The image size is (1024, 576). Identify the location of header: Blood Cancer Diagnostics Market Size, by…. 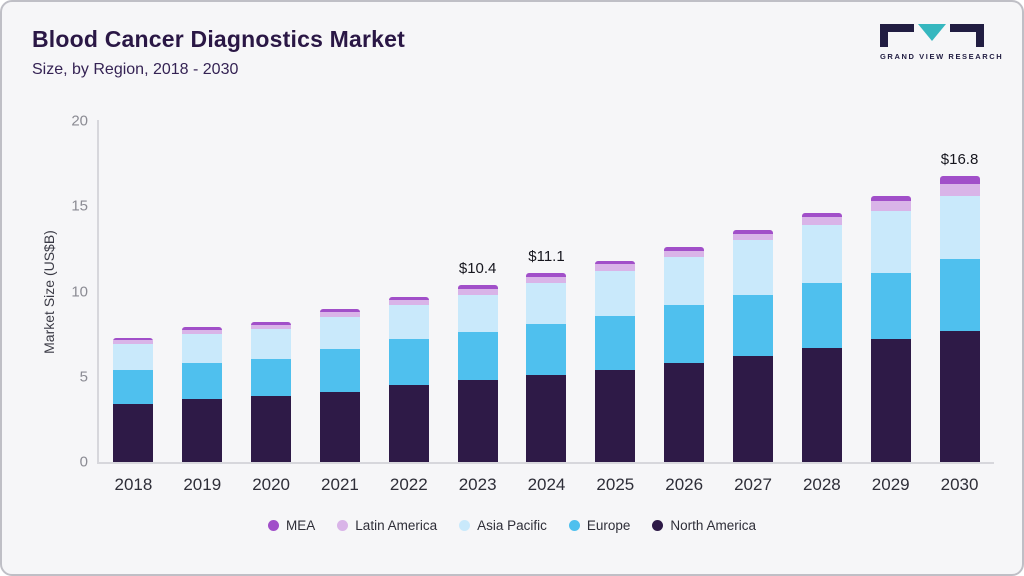
(218, 52).